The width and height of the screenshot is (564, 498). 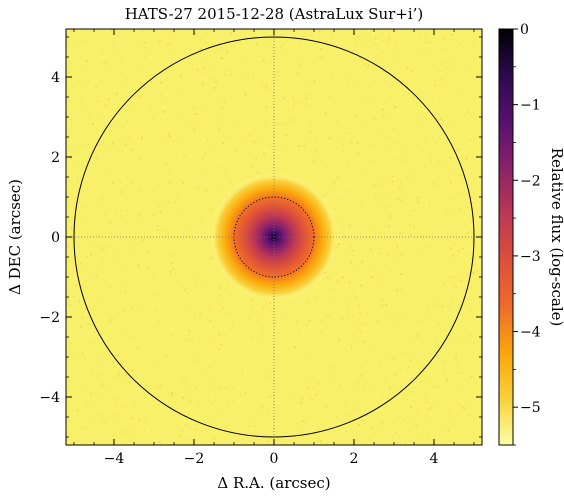 I want to click on colorbar-tick-label: −2, so click(x=530, y=181).